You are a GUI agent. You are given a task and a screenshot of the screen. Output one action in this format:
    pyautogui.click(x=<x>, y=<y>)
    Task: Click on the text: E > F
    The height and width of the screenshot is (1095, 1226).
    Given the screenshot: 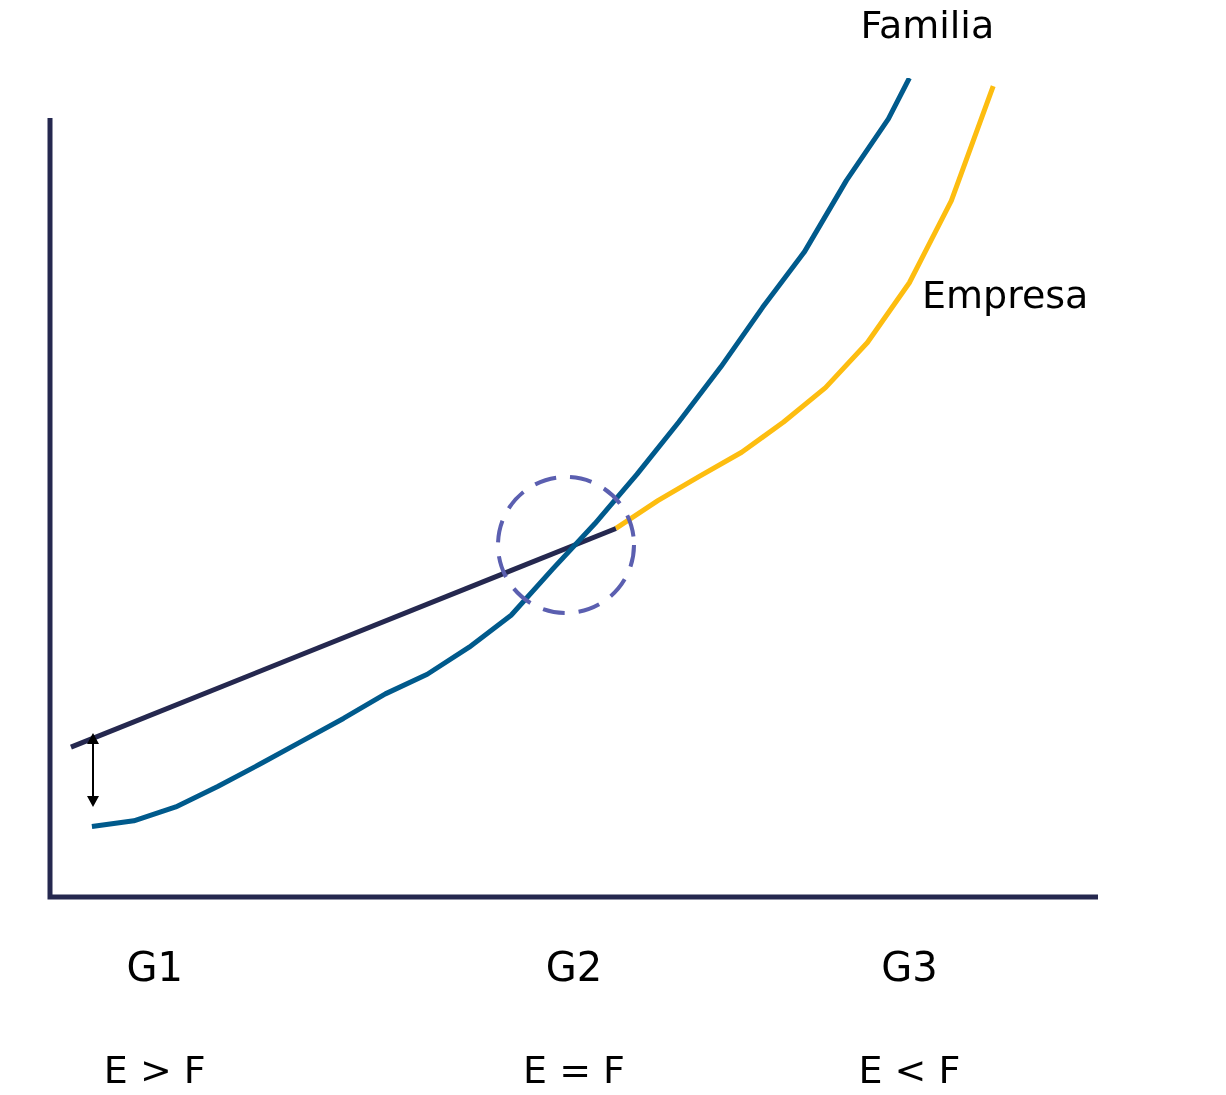 What is the action you would take?
    pyautogui.click(x=154, y=1069)
    